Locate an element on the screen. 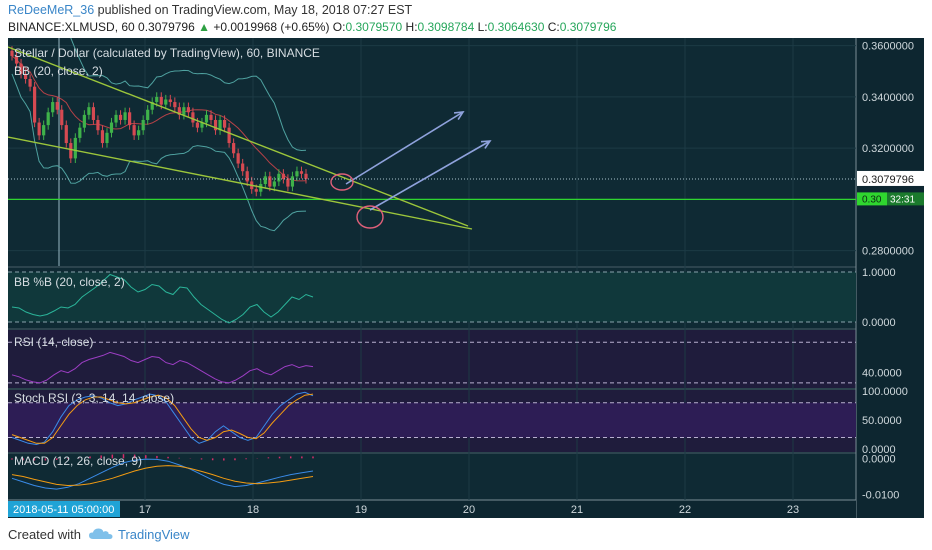 The image size is (932, 550). time-tick-label: 17 is located at coordinates (145, 510).